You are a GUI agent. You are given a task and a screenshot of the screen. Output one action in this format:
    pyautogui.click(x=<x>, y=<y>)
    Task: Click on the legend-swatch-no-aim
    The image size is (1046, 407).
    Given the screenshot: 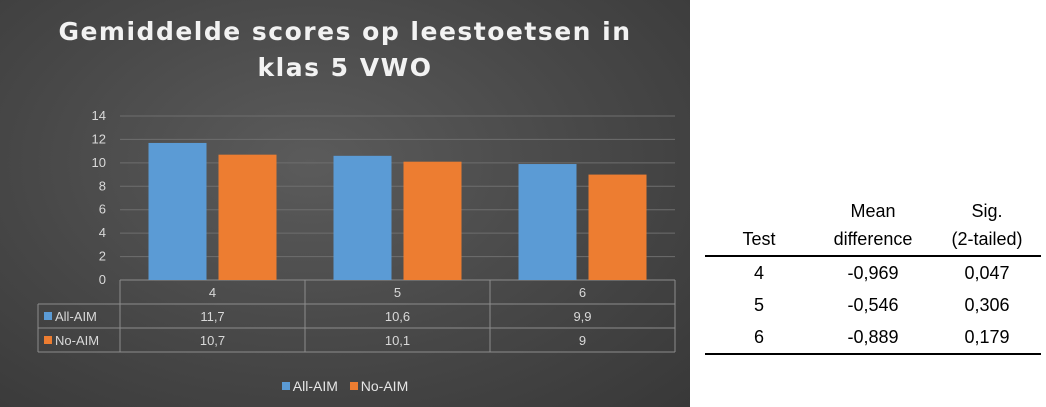 What is the action you would take?
    pyautogui.click(x=353, y=386)
    